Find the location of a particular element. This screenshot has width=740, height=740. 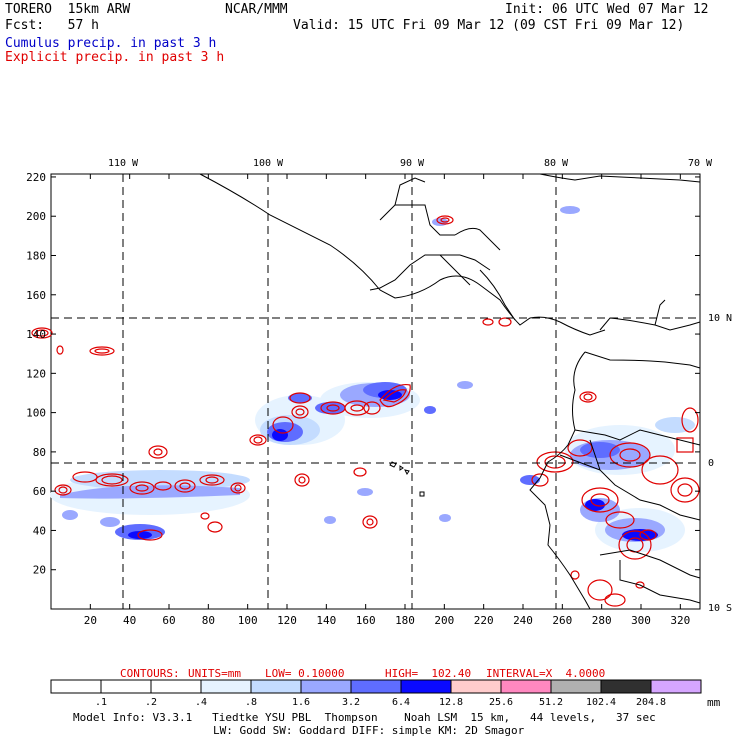

explicit-field-label: Explicit precip. in past 3 h is located at coordinates (115, 57).